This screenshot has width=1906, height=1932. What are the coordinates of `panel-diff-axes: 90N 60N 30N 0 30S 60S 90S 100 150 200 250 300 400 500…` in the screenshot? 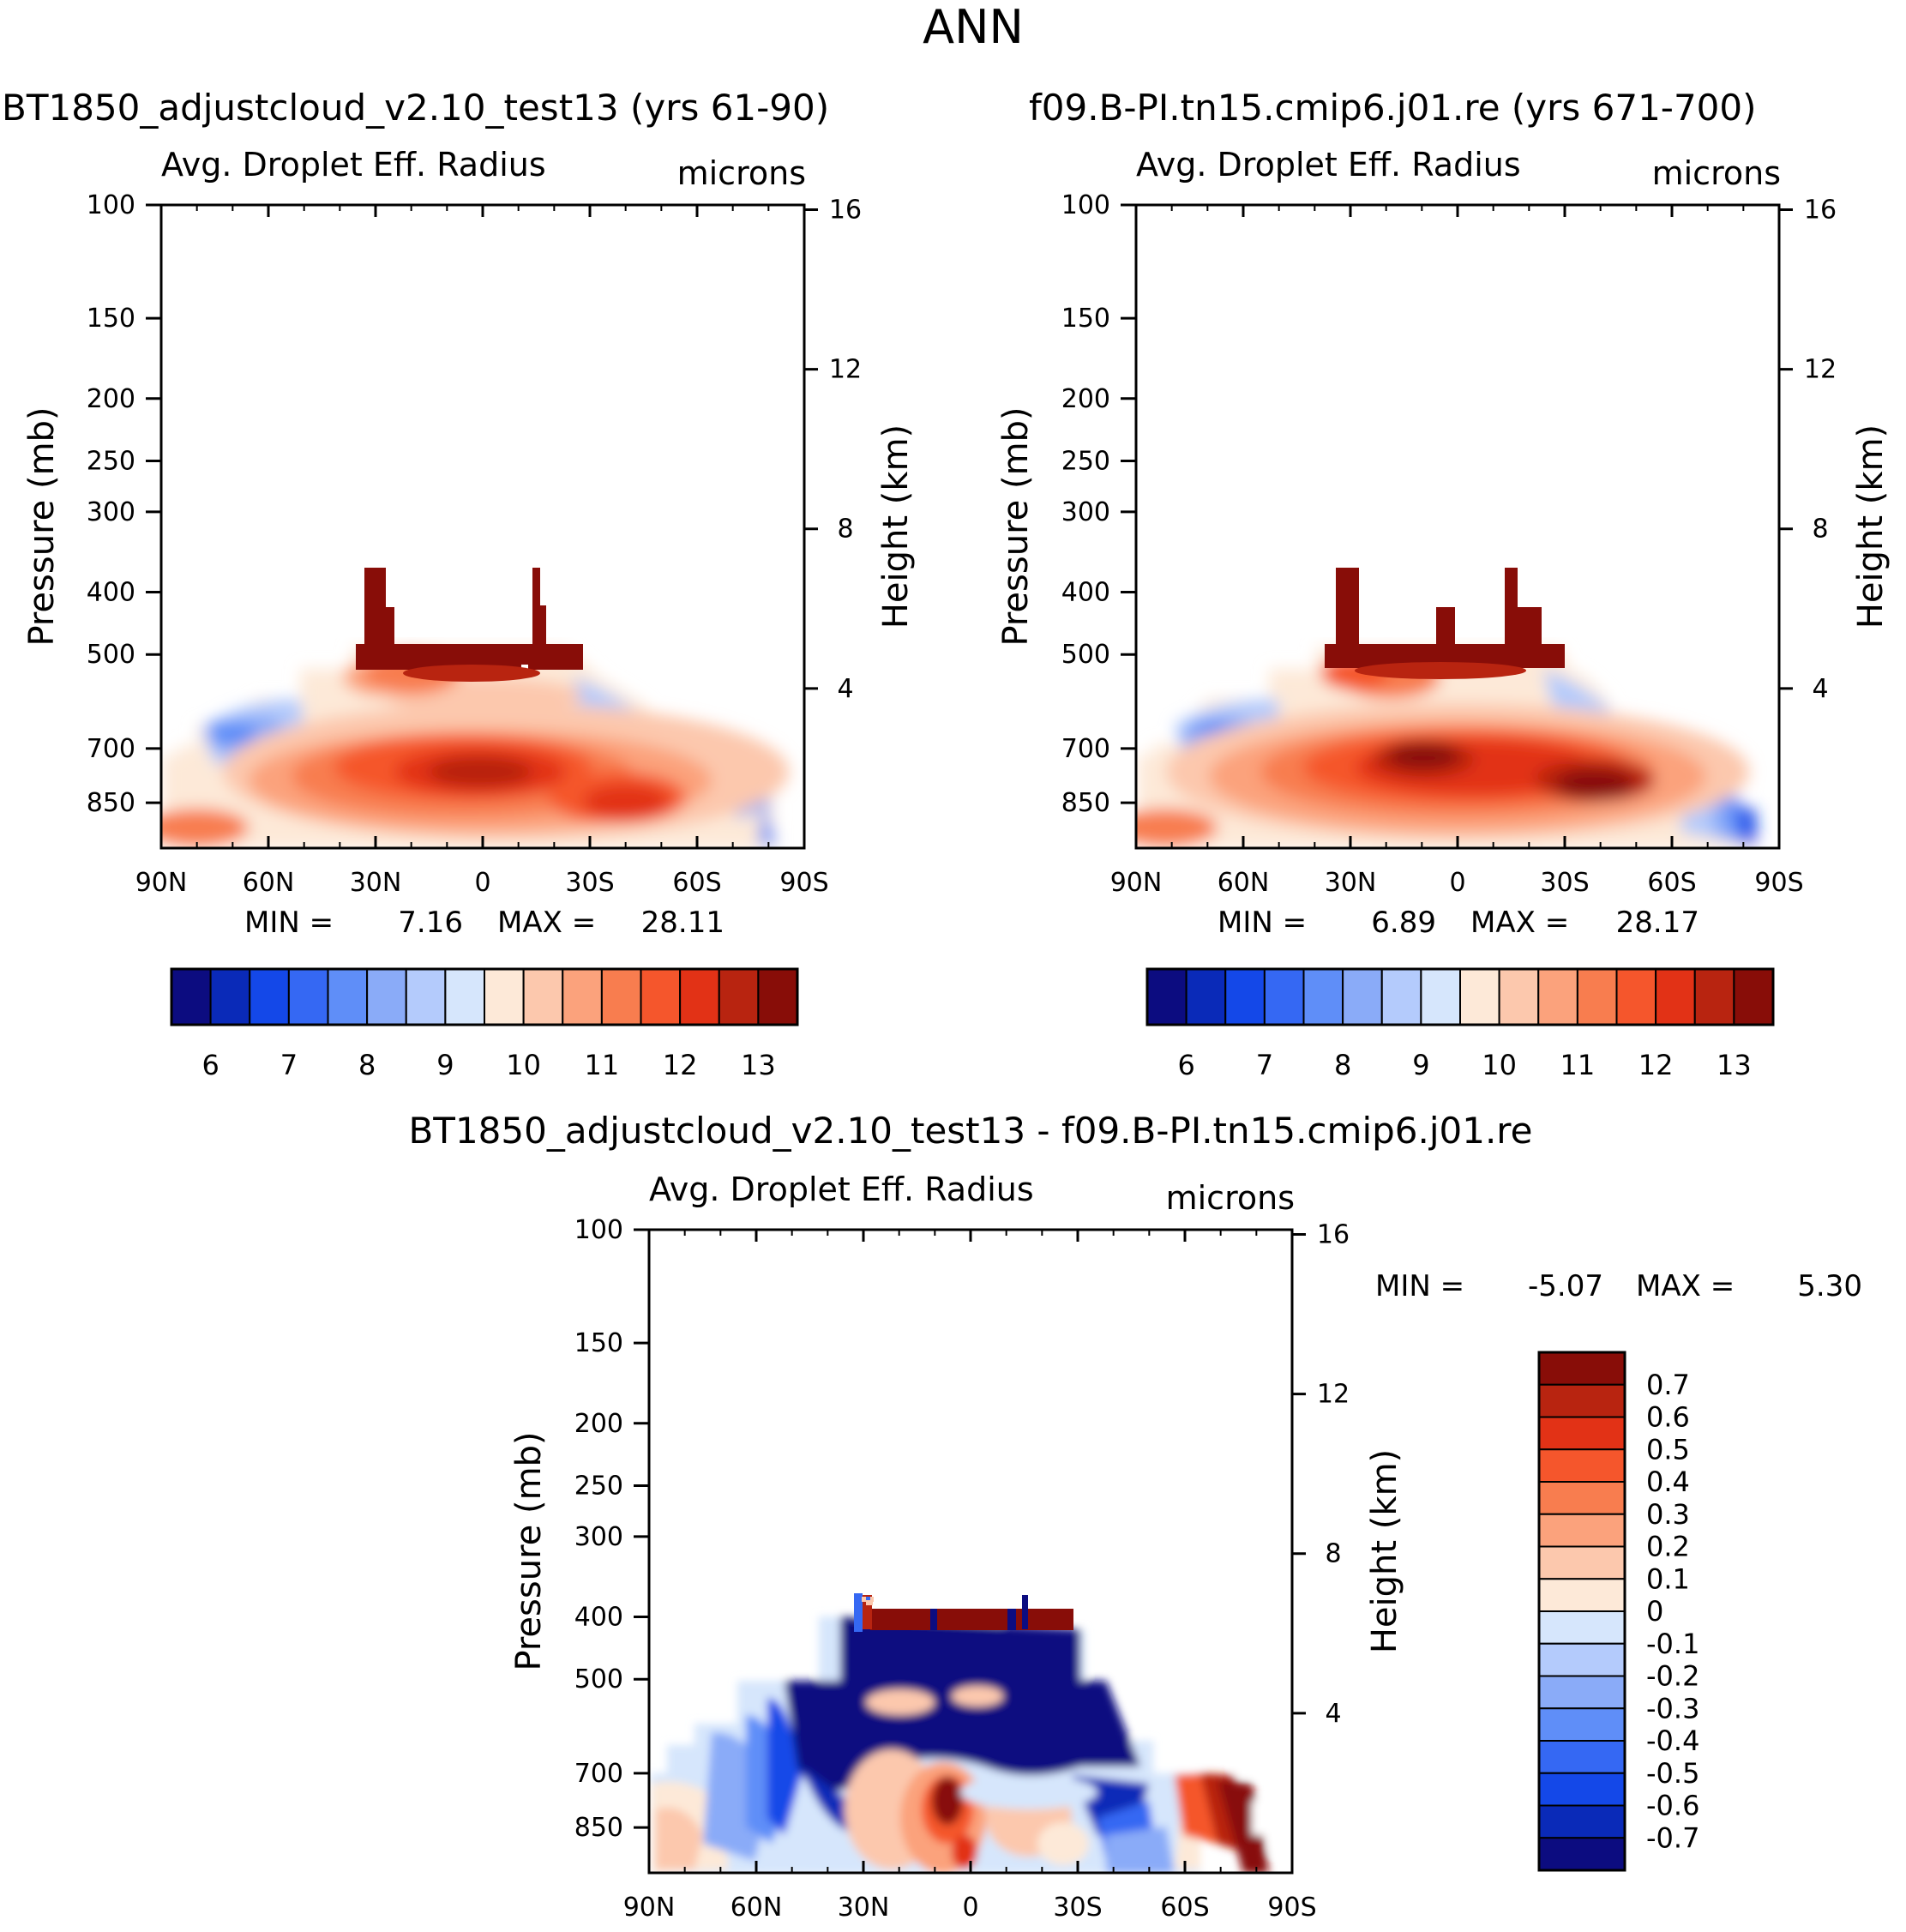 It's located at (962, 1569).